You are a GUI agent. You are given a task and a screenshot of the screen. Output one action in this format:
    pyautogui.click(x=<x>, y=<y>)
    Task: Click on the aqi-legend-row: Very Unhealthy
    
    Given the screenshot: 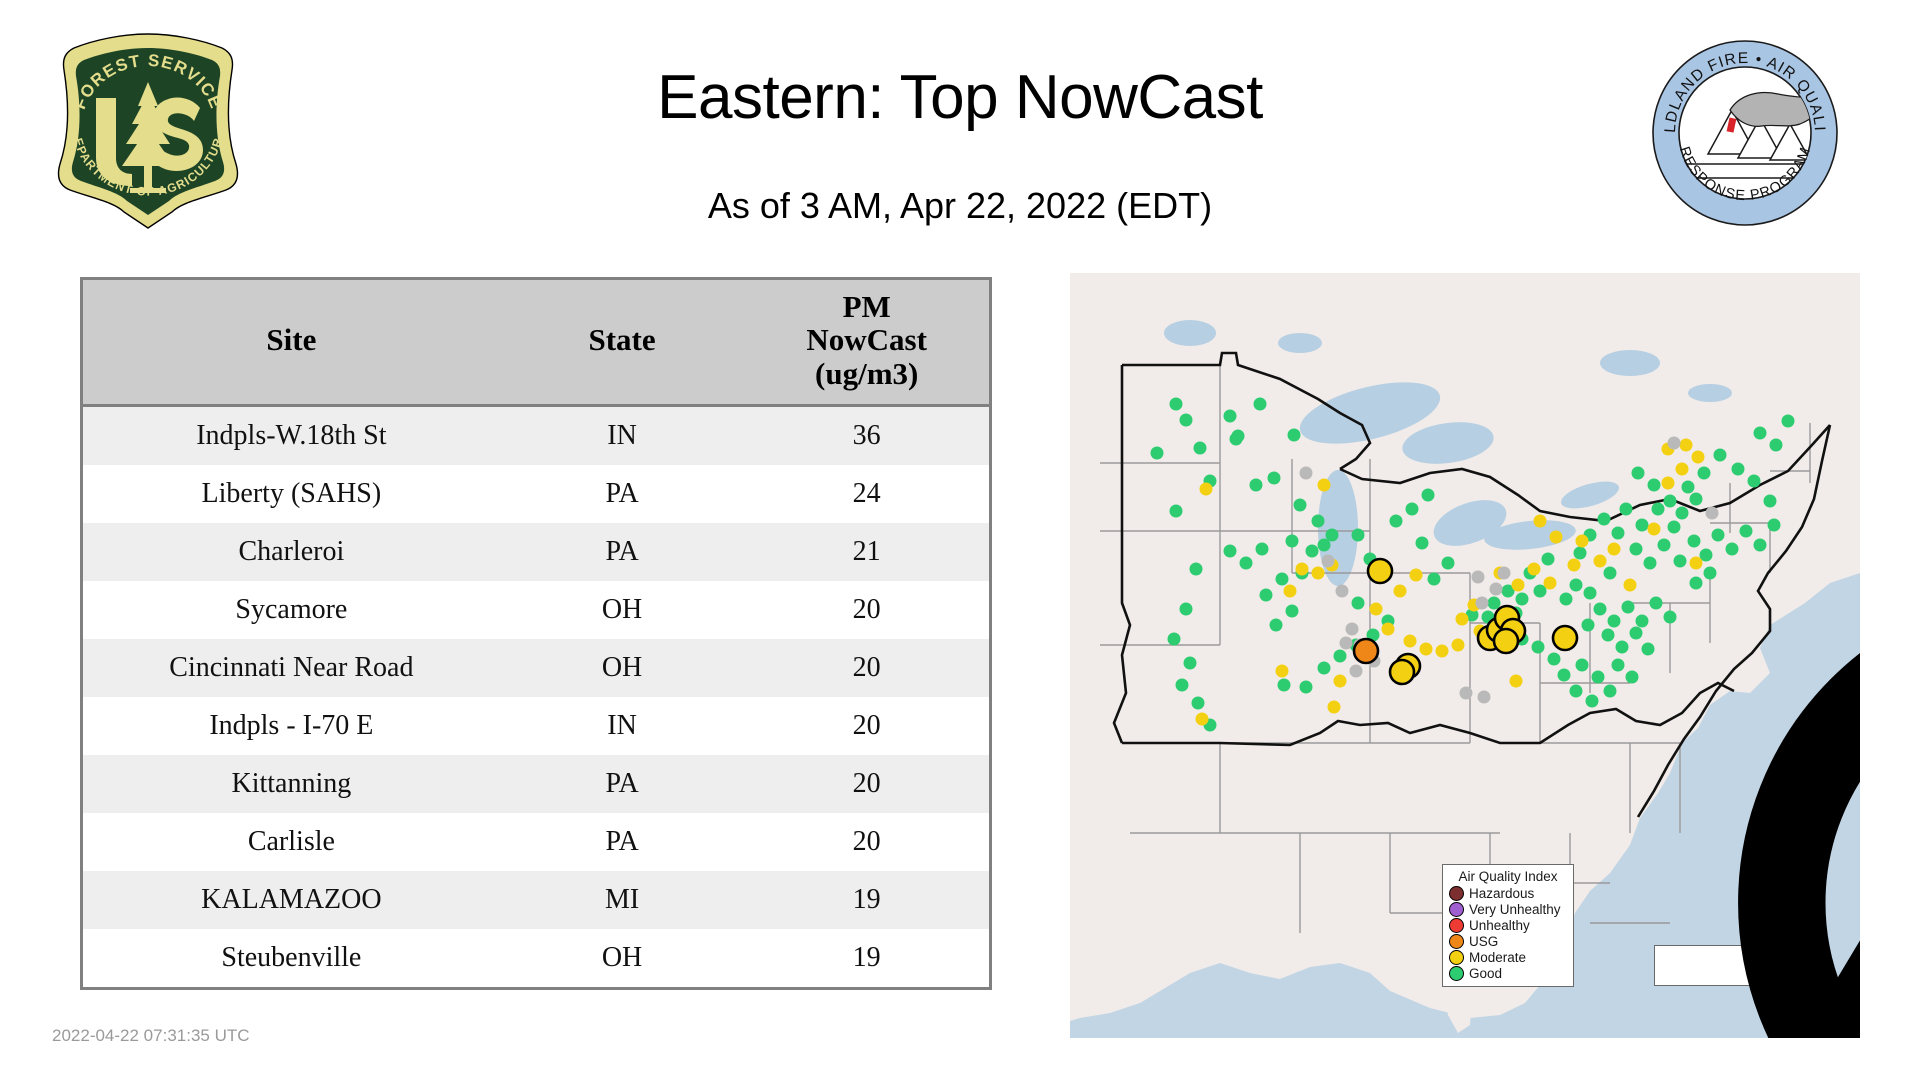 What is the action you would take?
    pyautogui.click(x=1508, y=909)
    